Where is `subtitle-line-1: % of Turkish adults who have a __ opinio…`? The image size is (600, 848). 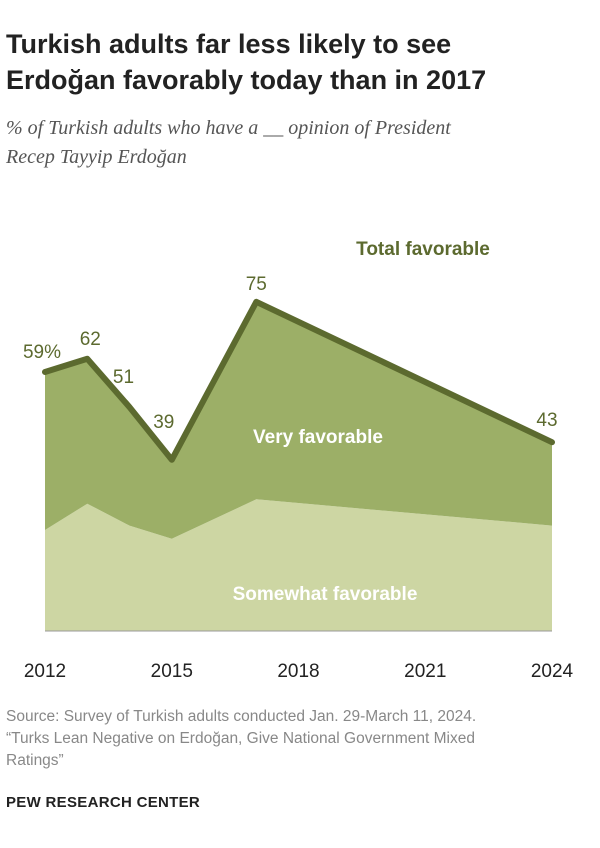
subtitle-line-1: % of Turkish adults who have a __ opinio… is located at coordinates (228, 128).